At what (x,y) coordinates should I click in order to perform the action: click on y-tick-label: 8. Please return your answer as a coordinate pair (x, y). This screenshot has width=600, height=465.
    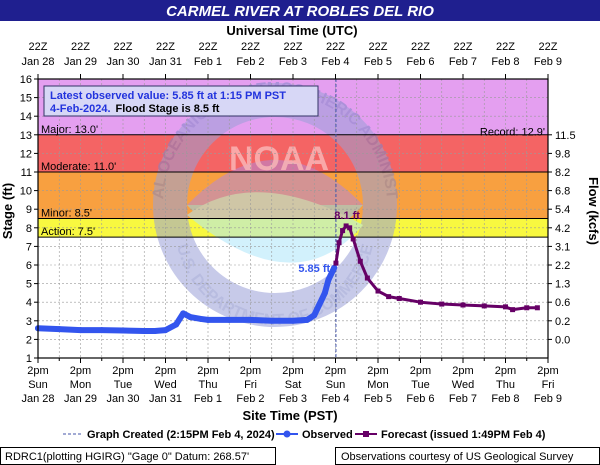
    Looking at the image, I should click on (29, 229).